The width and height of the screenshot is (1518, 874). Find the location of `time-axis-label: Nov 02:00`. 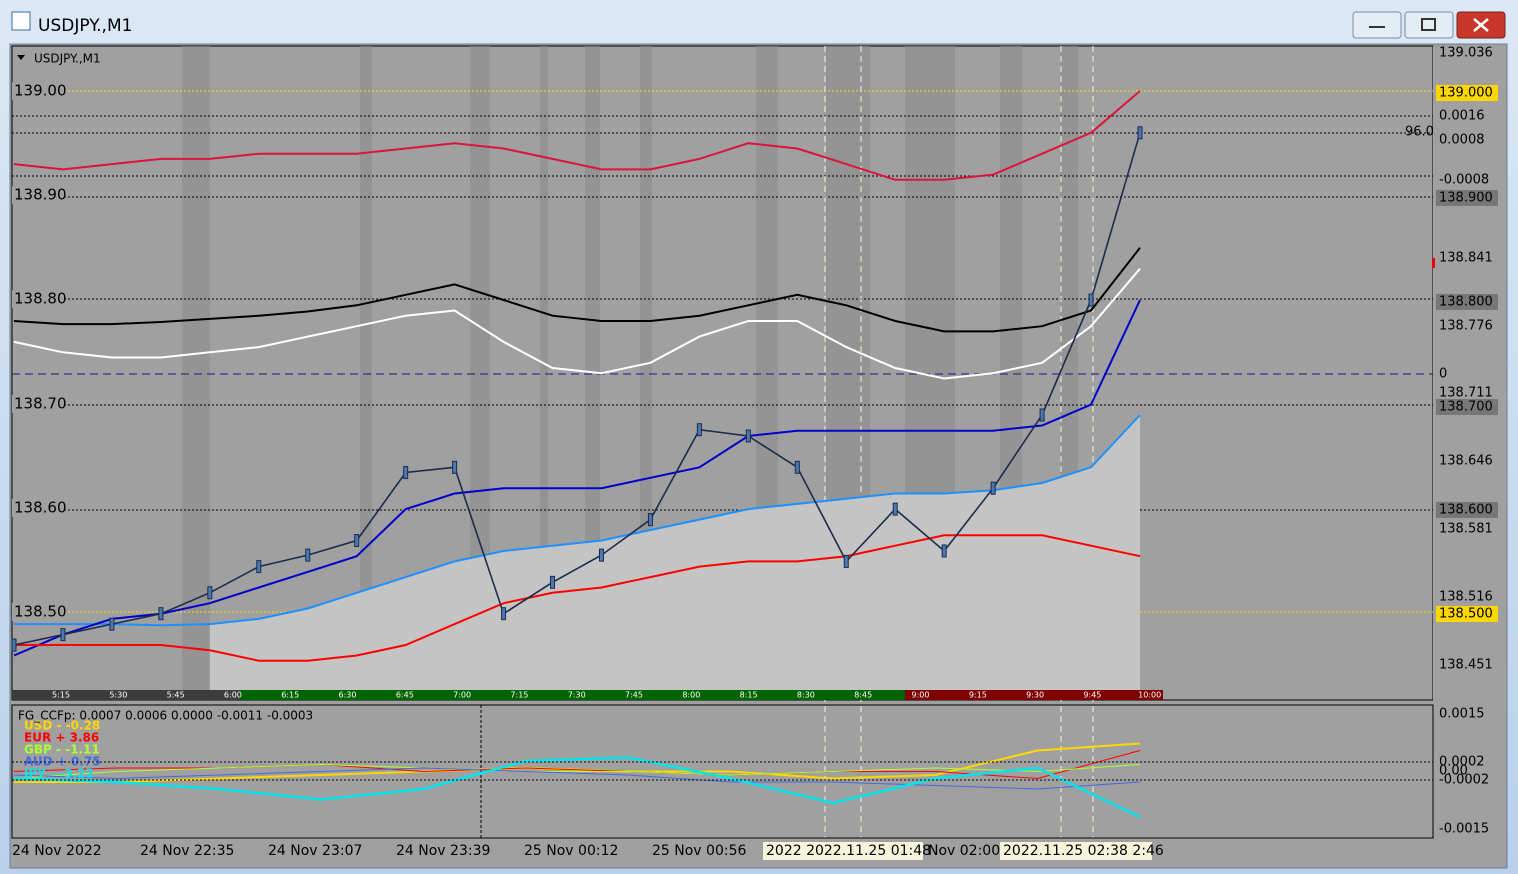

time-axis-label: Nov 02:00 is located at coordinates (964, 851).